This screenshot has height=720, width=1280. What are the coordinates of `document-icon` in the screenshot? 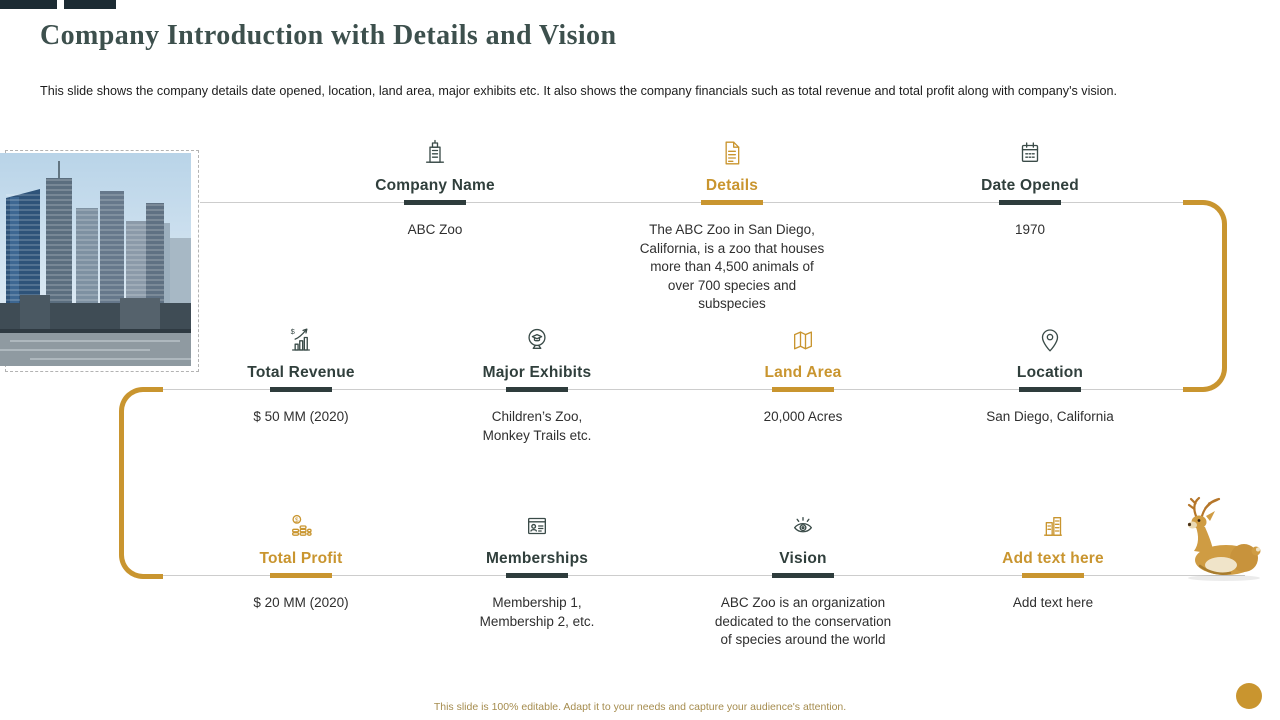 It's located at (732, 153).